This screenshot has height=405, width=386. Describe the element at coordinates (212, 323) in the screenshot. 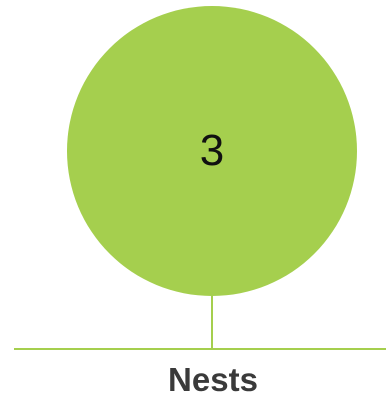

I see `connector-stem` at that location.